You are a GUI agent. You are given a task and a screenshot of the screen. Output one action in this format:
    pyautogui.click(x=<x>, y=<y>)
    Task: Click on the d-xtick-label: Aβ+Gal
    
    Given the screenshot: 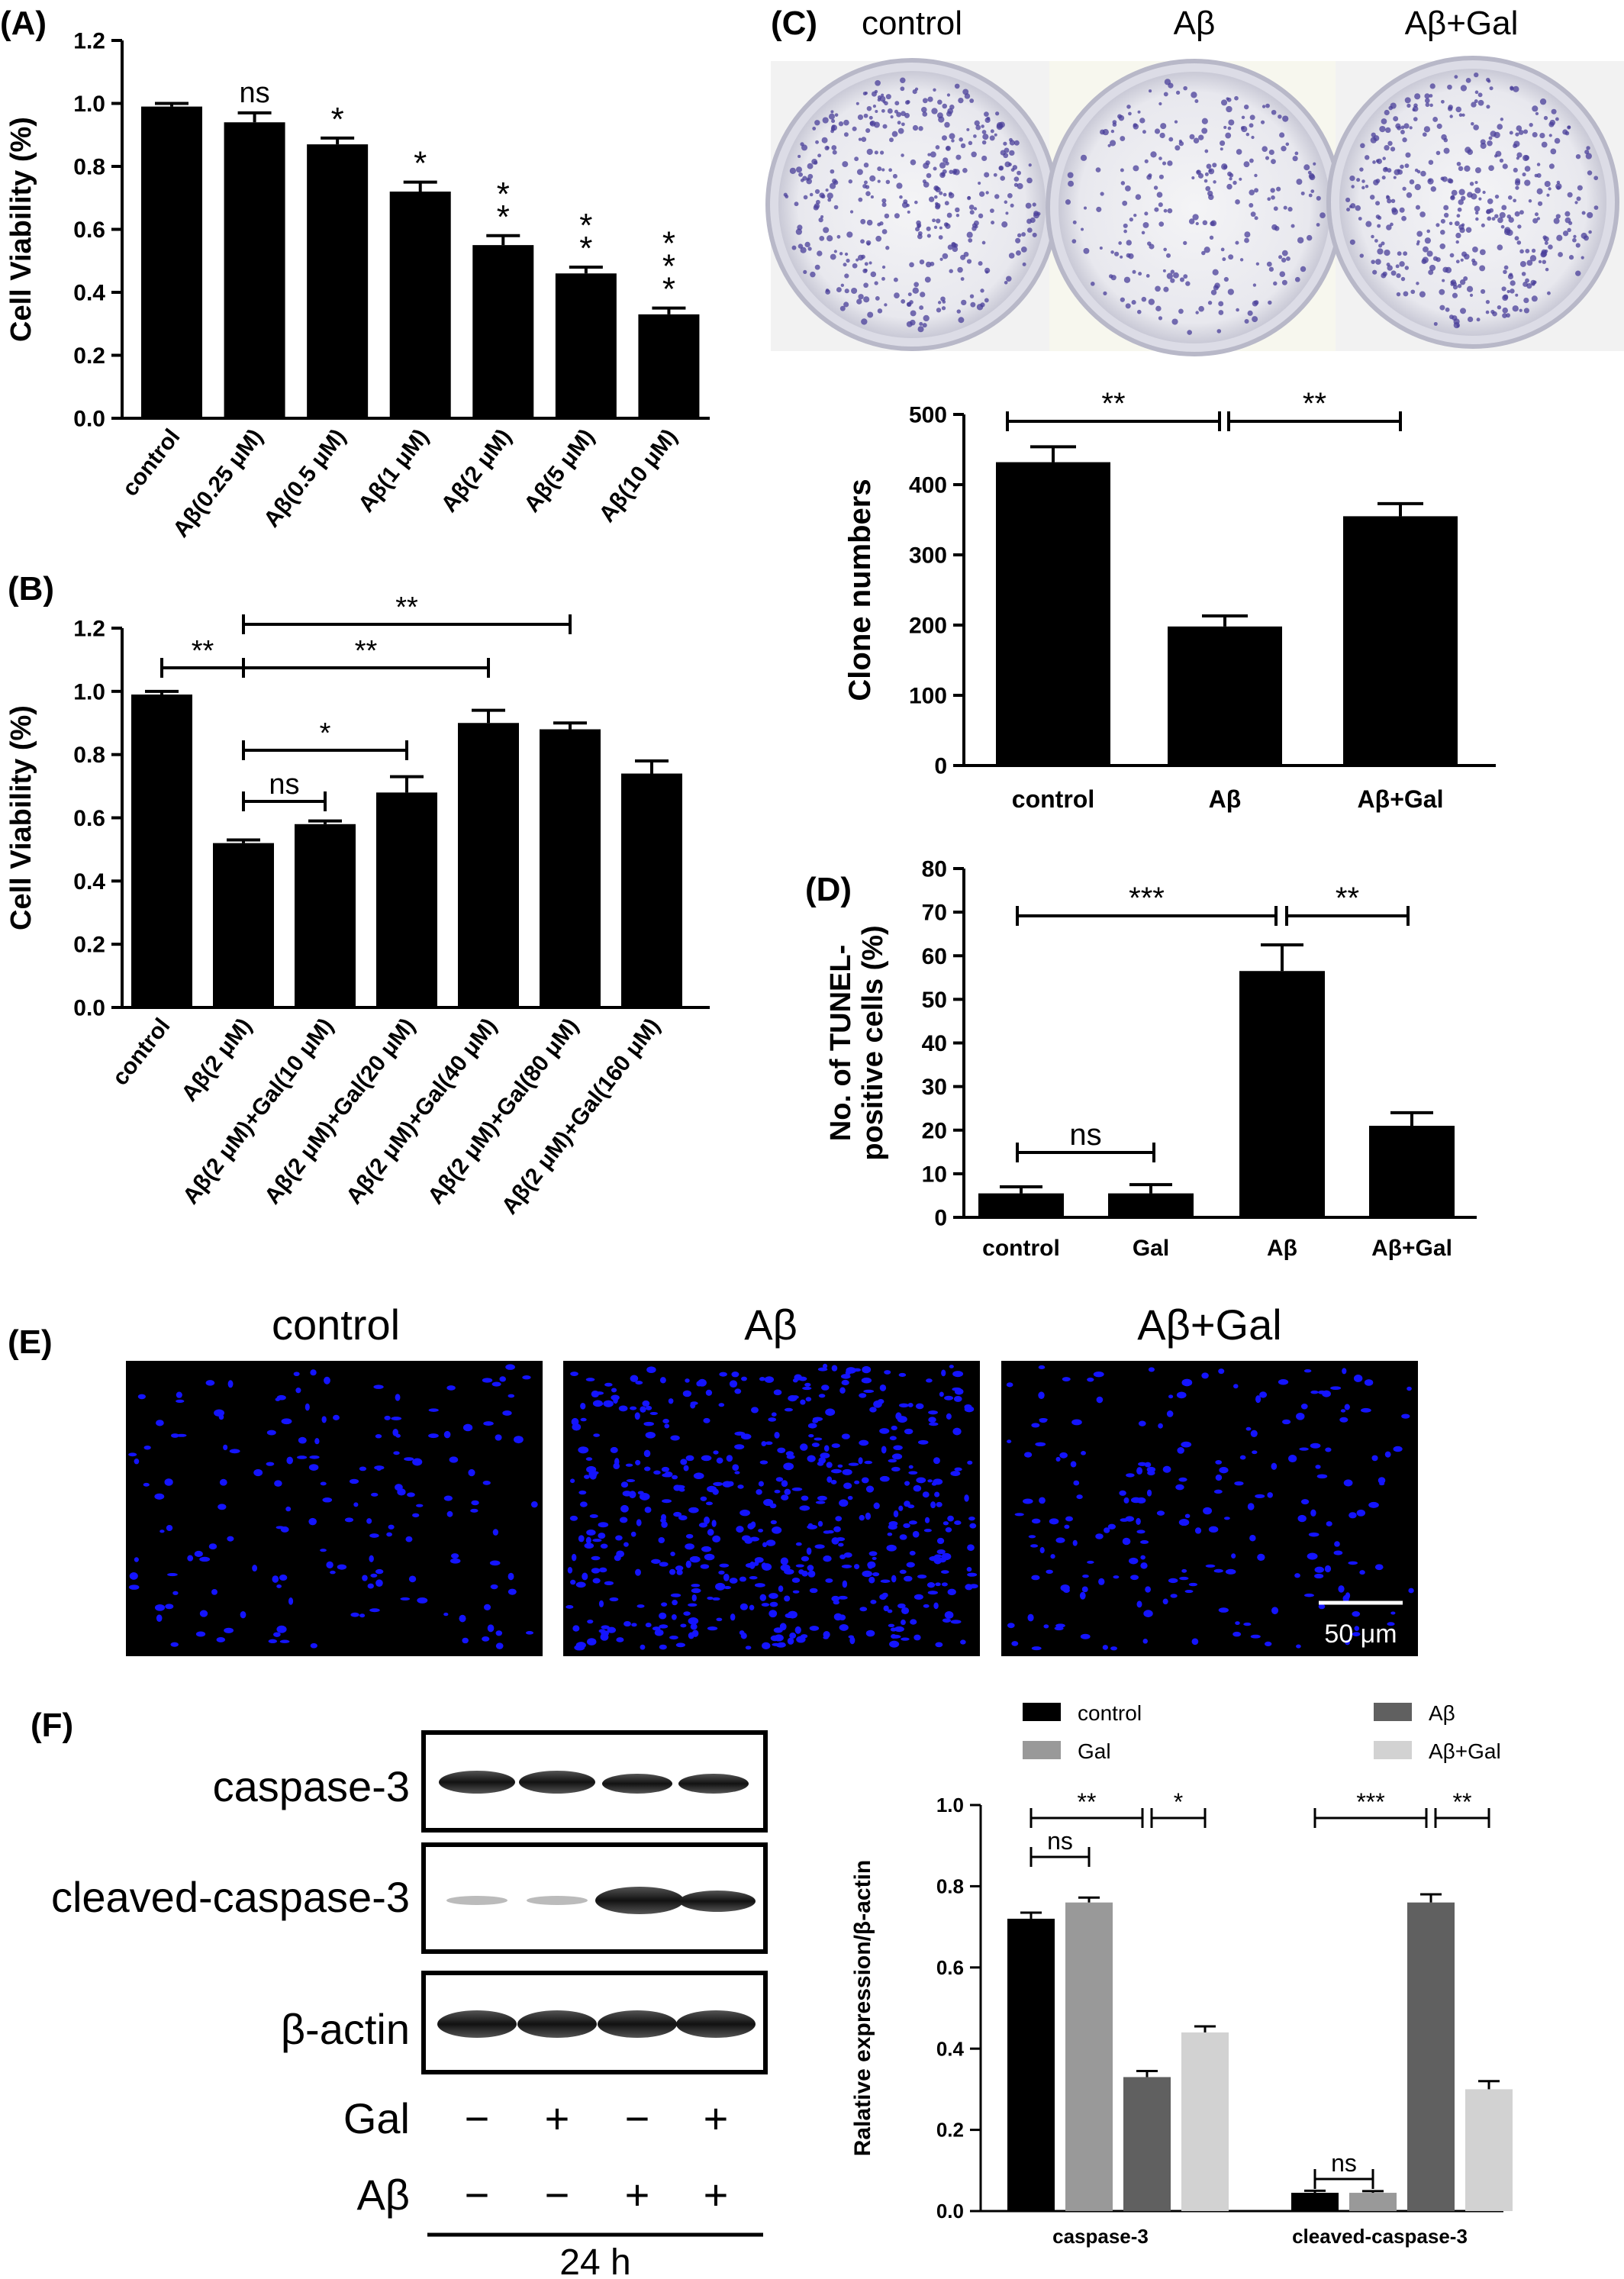 What is the action you would take?
    pyautogui.click(x=1411, y=1248)
    